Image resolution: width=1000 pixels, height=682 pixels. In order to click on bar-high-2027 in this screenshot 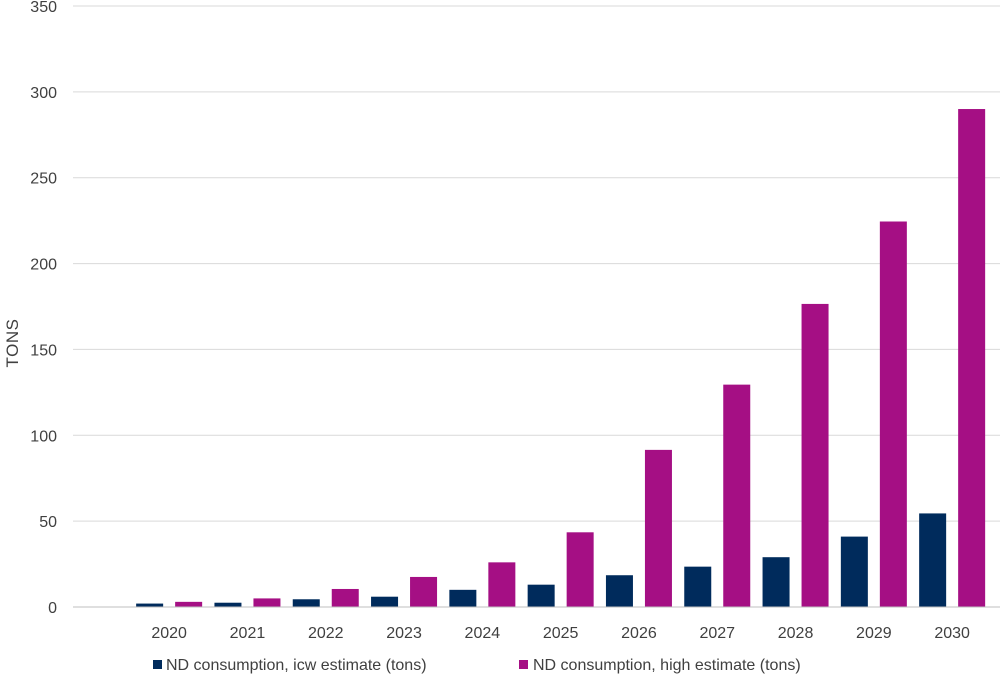, I will do `click(737, 495)`.